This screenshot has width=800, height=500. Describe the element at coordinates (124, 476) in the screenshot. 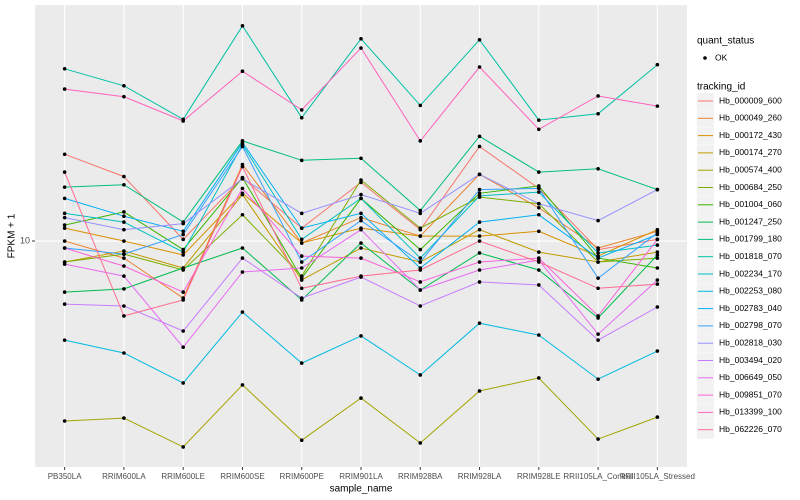

I see `x-tick-label: RRIM600LA` at that location.